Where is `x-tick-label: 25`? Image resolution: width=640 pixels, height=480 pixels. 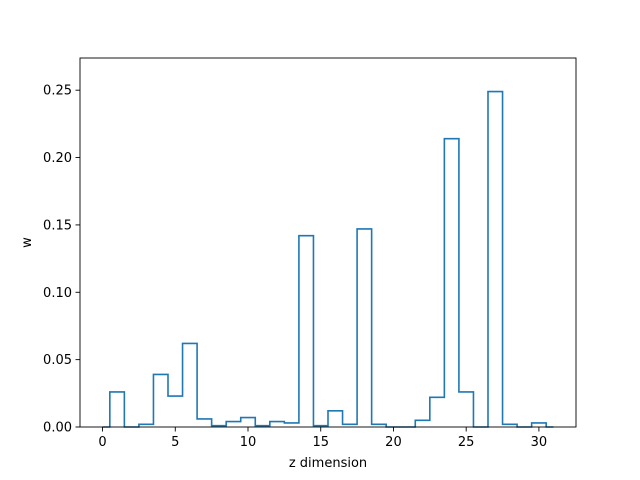 x-tick-label: 25 is located at coordinates (466, 442).